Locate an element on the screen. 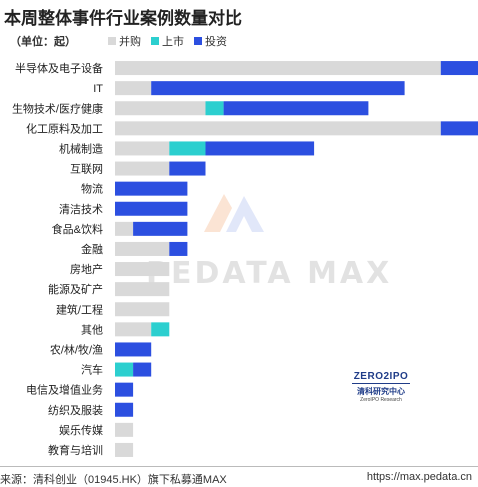  watermark-text: PEDATA MAX is located at coordinates (269, 273).